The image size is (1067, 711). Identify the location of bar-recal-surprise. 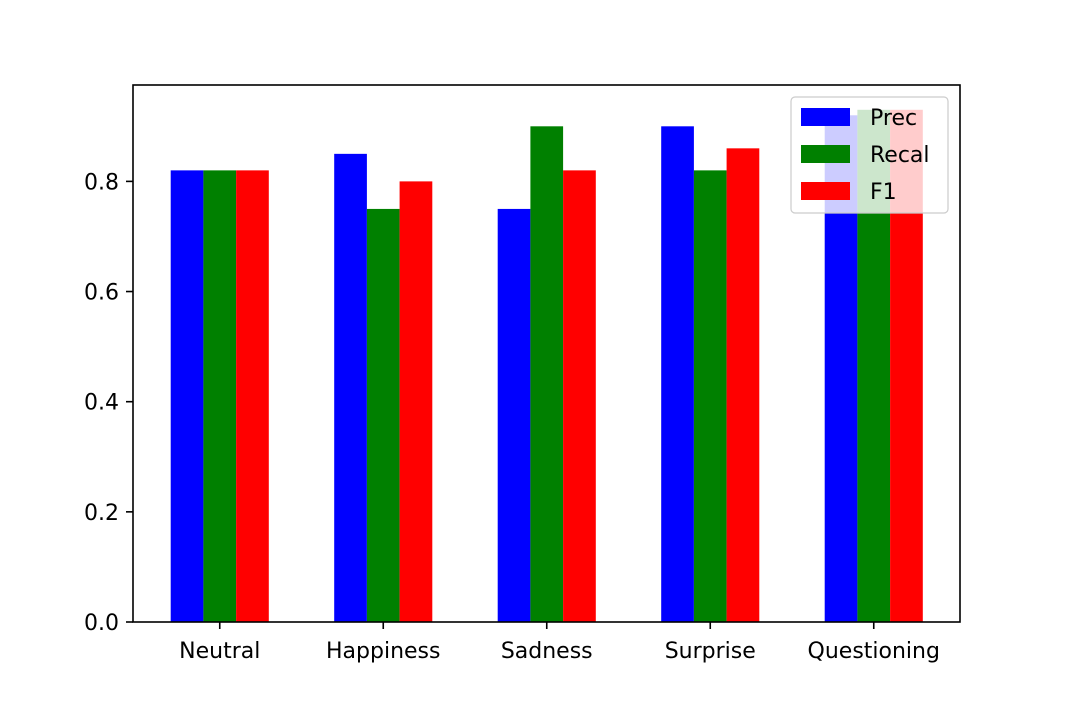
(710, 396).